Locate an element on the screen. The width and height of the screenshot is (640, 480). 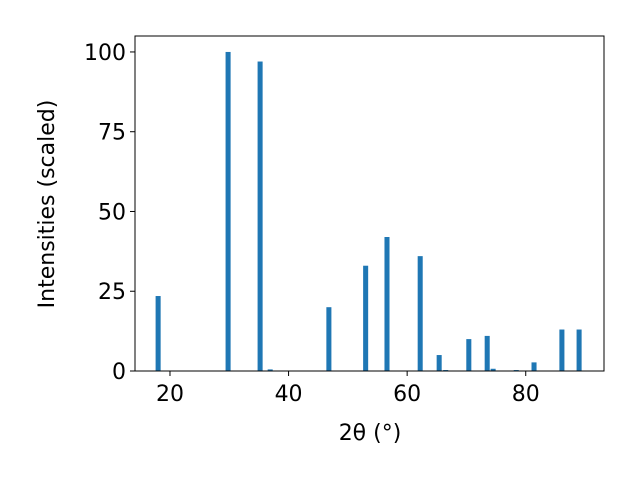
y-tick-label: 0 is located at coordinates (119, 372).